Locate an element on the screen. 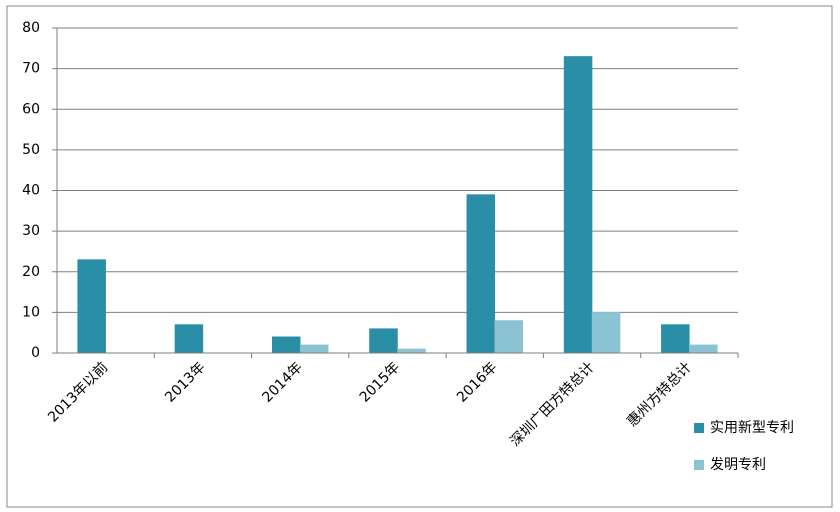 The image size is (840, 512). y-tick-label: 70 is located at coordinates (31, 69).